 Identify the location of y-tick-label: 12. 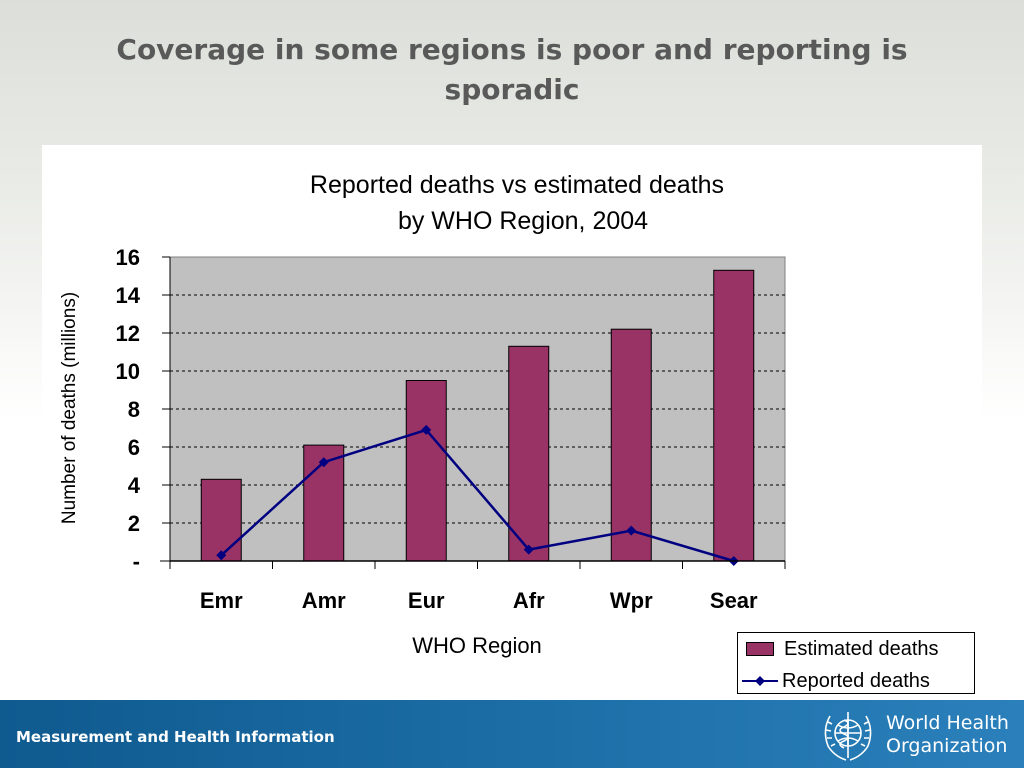
(128, 333).